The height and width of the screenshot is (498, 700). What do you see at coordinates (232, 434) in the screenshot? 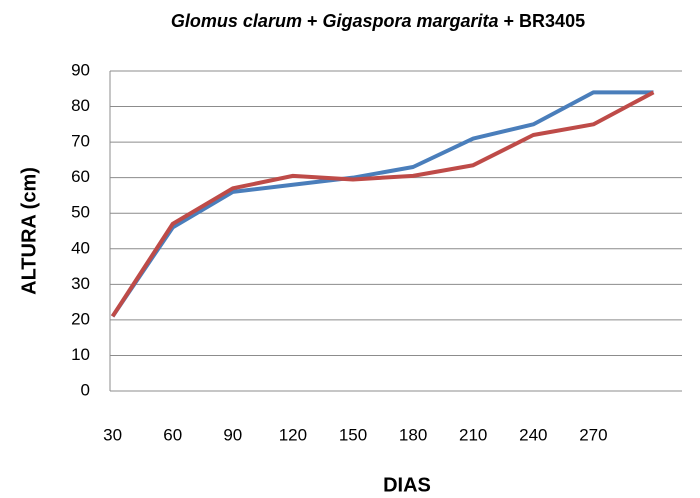
I see `x-tick-label: 90` at bounding box center [232, 434].